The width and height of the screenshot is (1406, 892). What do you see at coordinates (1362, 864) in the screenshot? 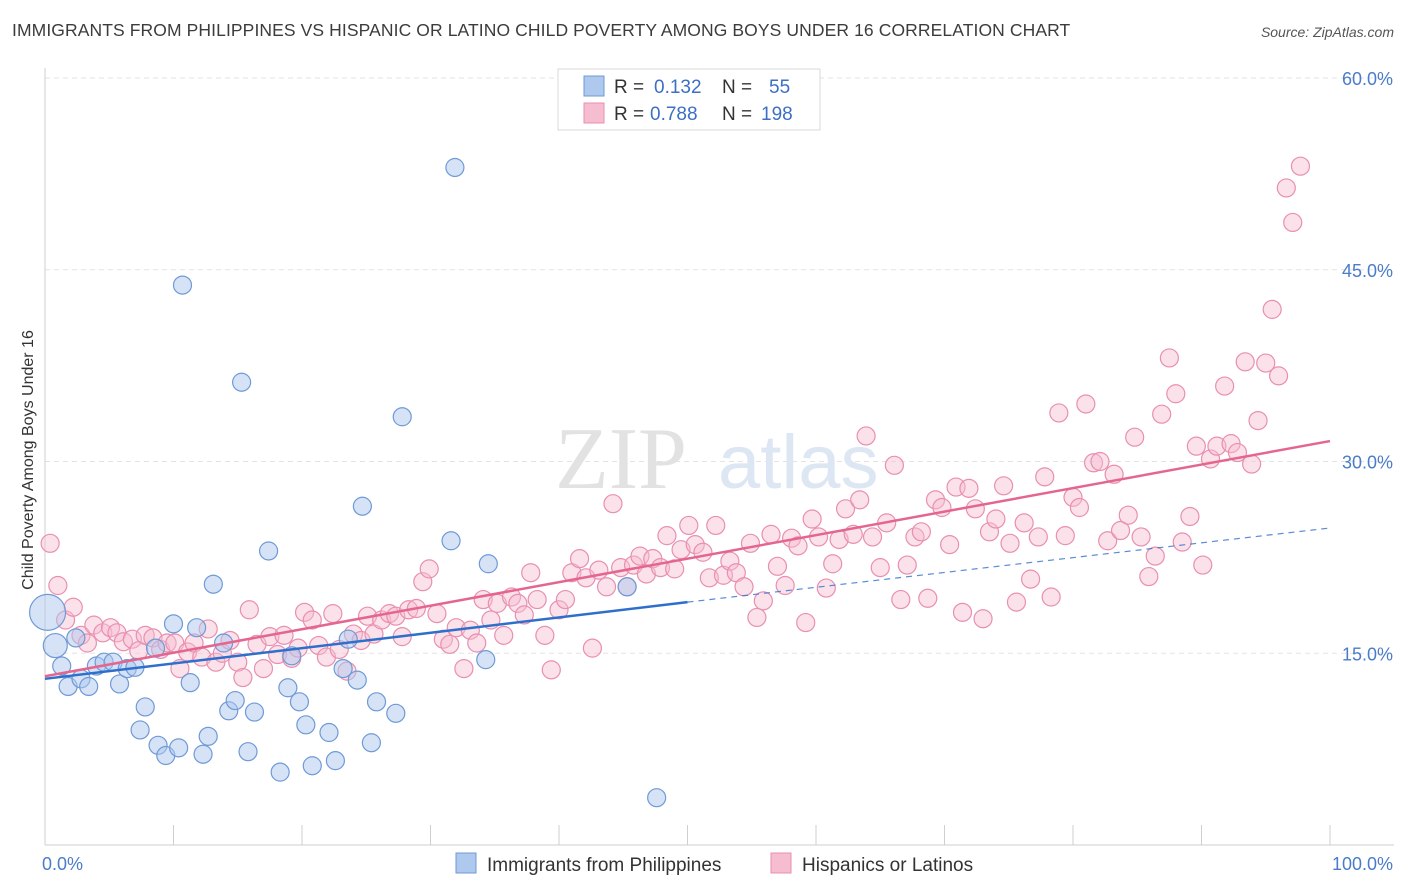
I see `x-tick-label-1: 100.0%` at bounding box center [1362, 864].